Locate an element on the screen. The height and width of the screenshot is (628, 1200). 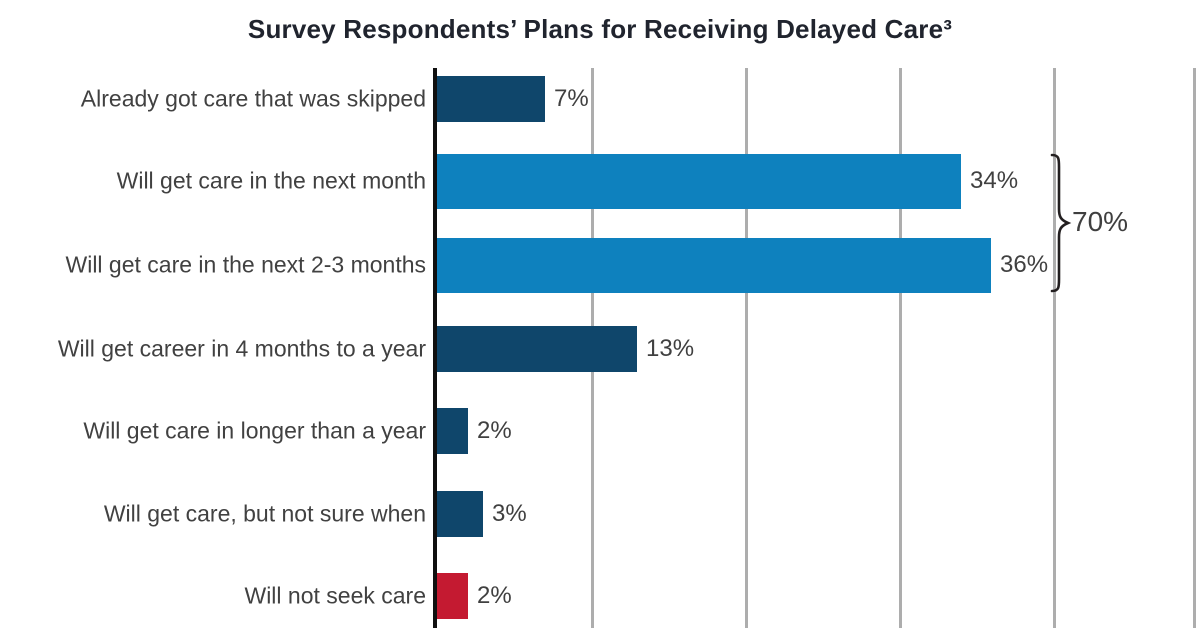
category-label: Will not seek care is located at coordinates (335, 595).